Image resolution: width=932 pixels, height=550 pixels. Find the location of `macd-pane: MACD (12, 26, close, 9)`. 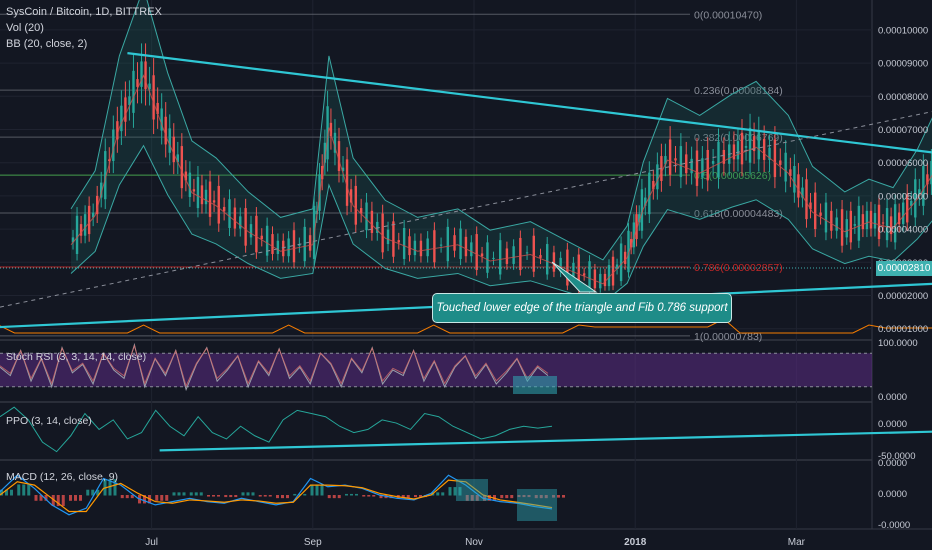

macd-pane: MACD (12, 26, close, 9) is located at coordinates (282, 496).